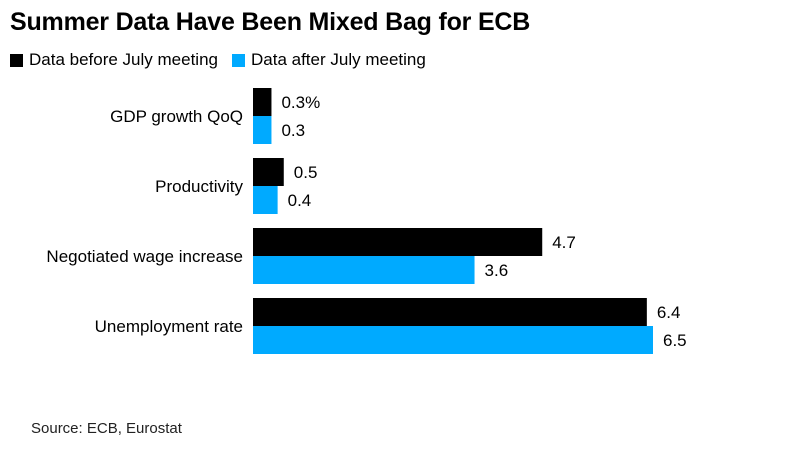 The image size is (791, 452). What do you see at coordinates (106, 428) in the screenshot?
I see `chart-source: Source: ECB, Eurostat` at bounding box center [106, 428].